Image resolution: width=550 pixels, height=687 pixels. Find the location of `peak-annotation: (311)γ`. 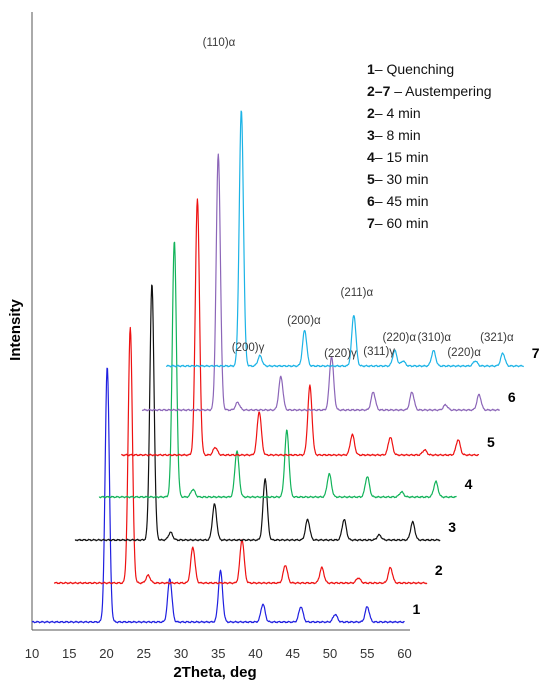

peak-annotation: (311)γ is located at coordinates (379, 352).